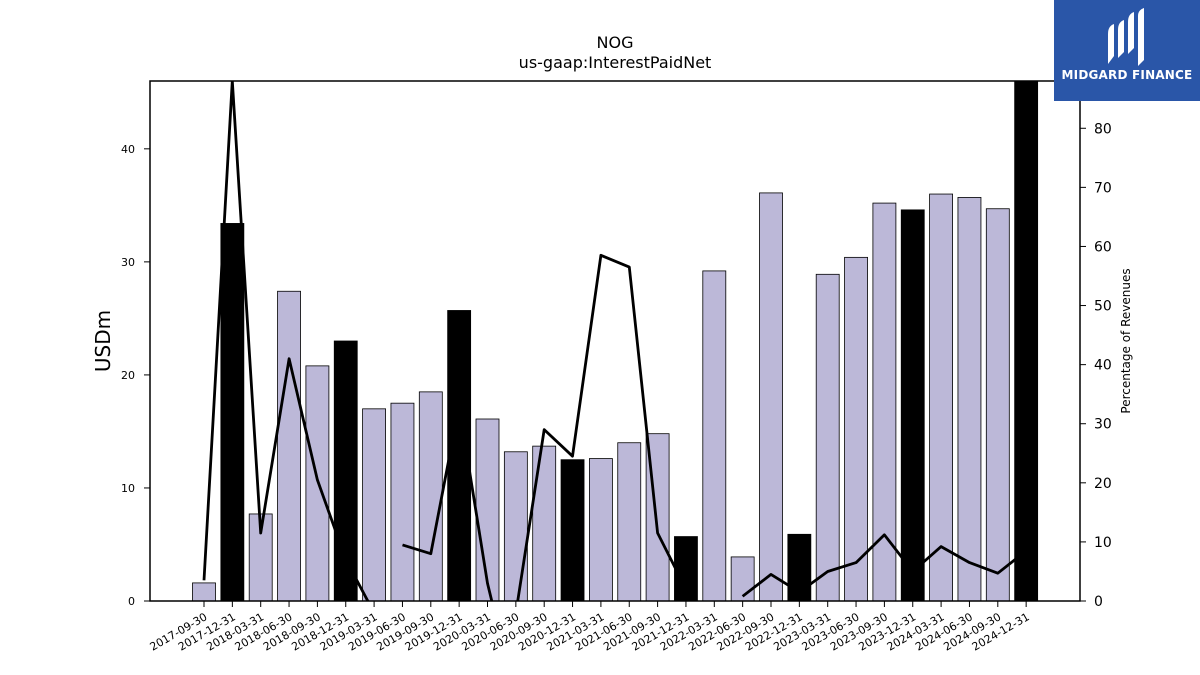 Image resolution: width=1200 pixels, height=675 pixels. What do you see at coordinates (1127, 75) in the screenshot?
I see `brand-name: MIDGARD FINANCE` at bounding box center [1127, 75].